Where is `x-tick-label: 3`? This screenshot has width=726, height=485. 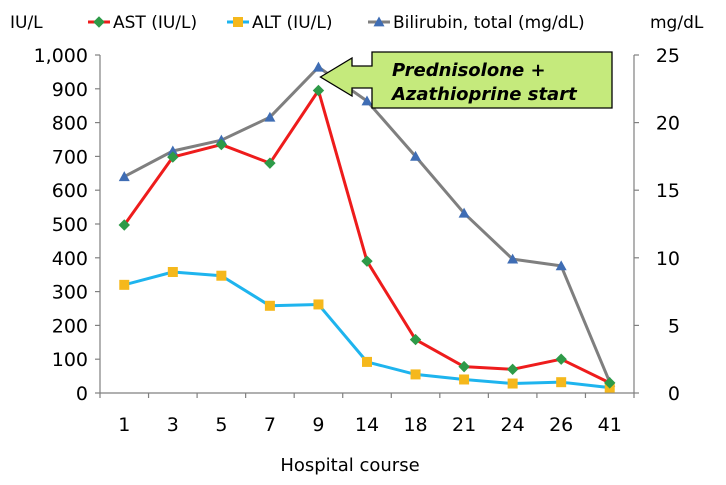
x-tick-label: 3 is located at coordinates (173, 425).